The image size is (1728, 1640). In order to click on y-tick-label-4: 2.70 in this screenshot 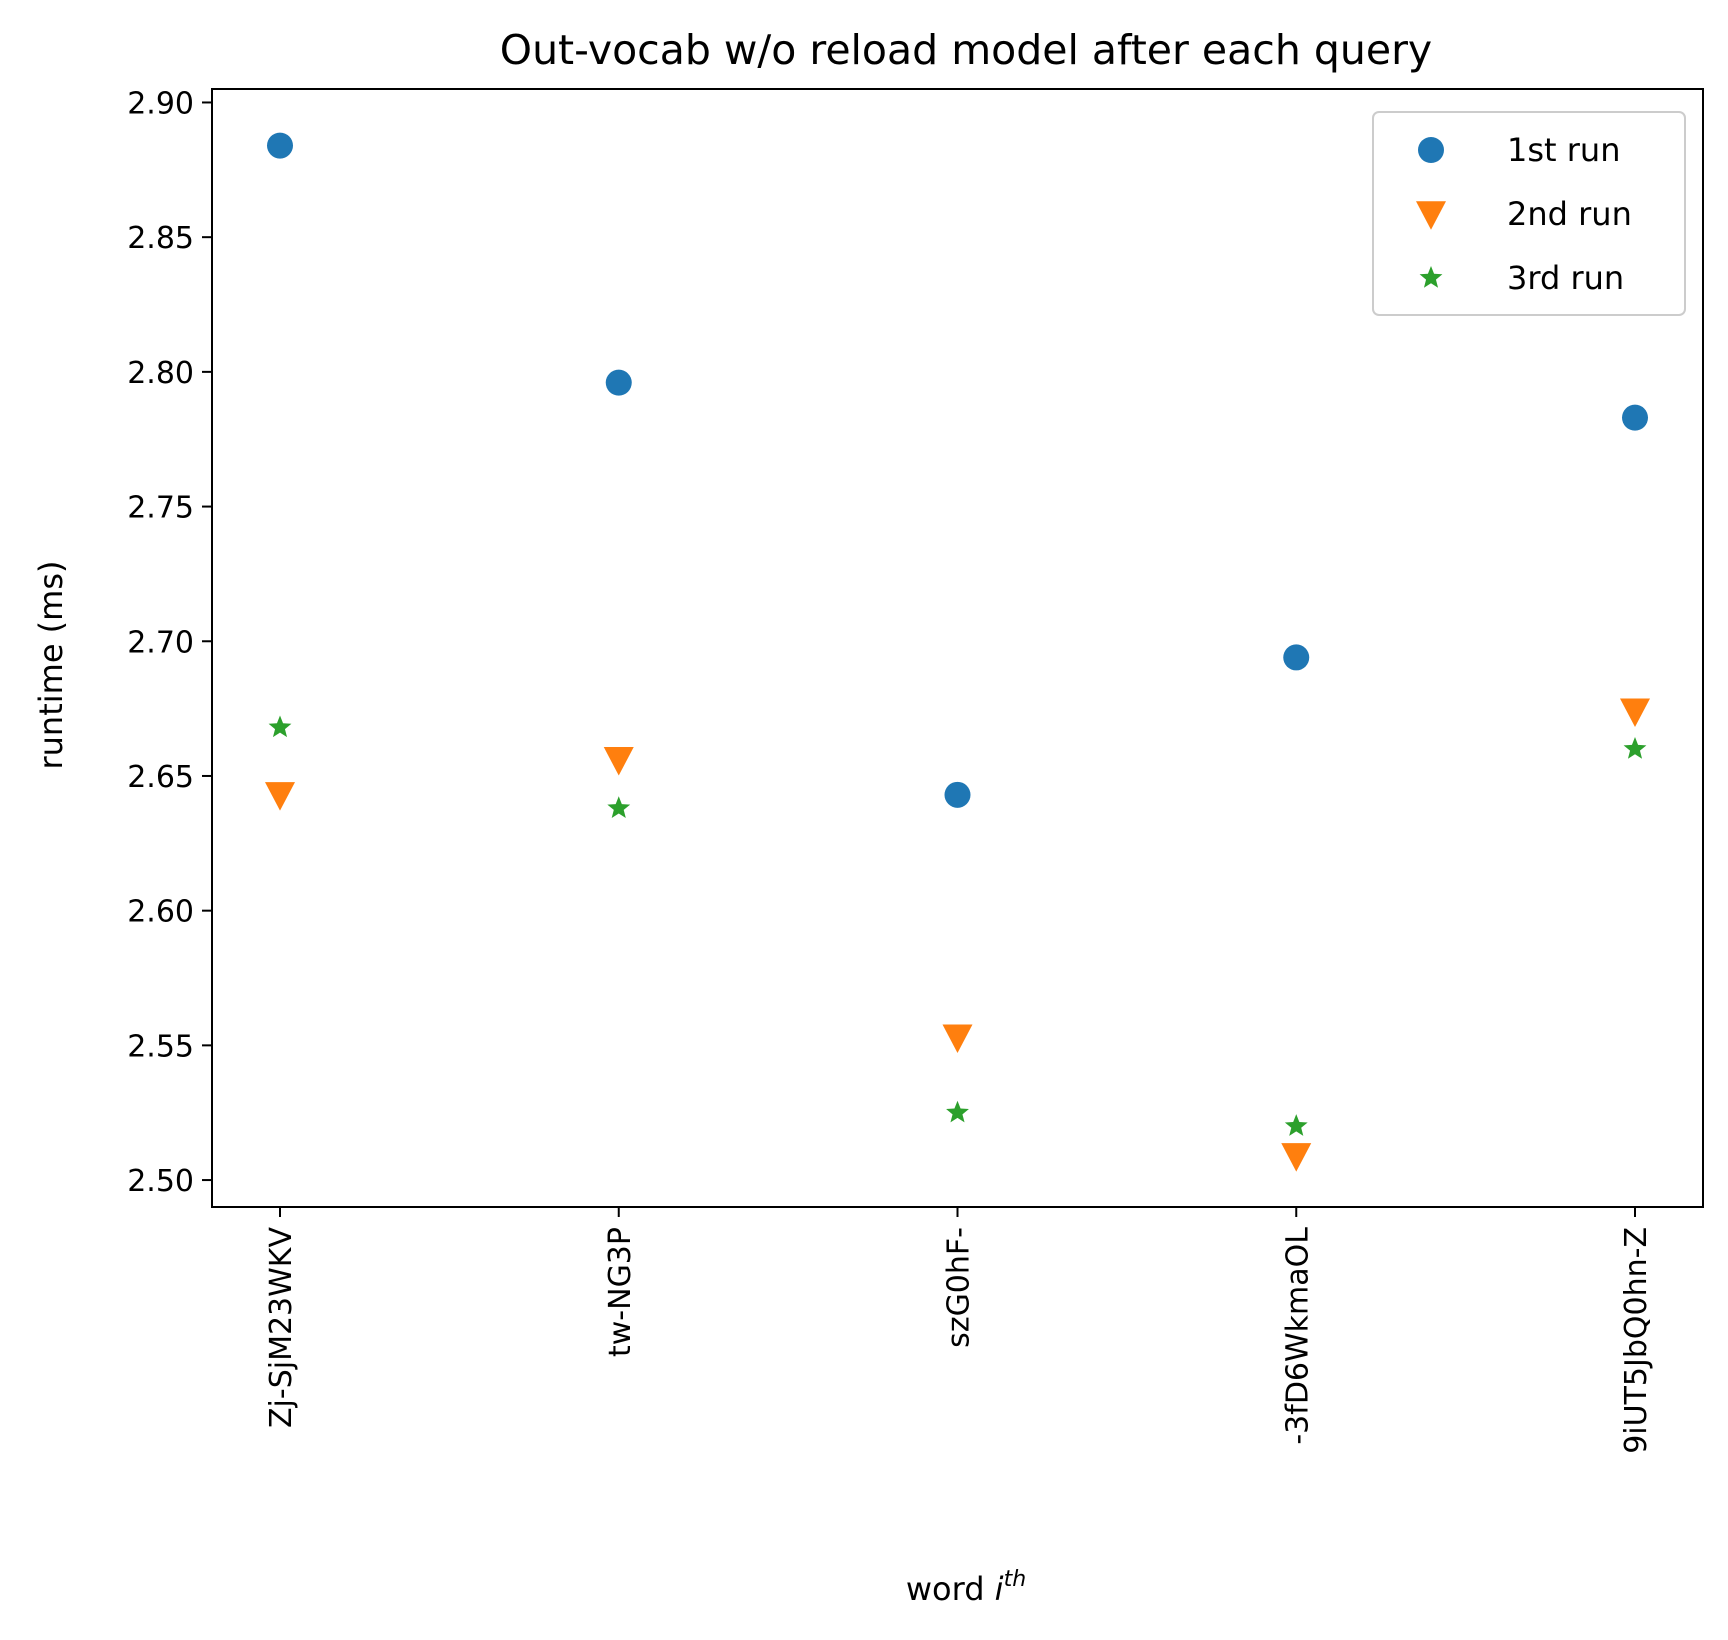, I will do `click(160, 642)`.